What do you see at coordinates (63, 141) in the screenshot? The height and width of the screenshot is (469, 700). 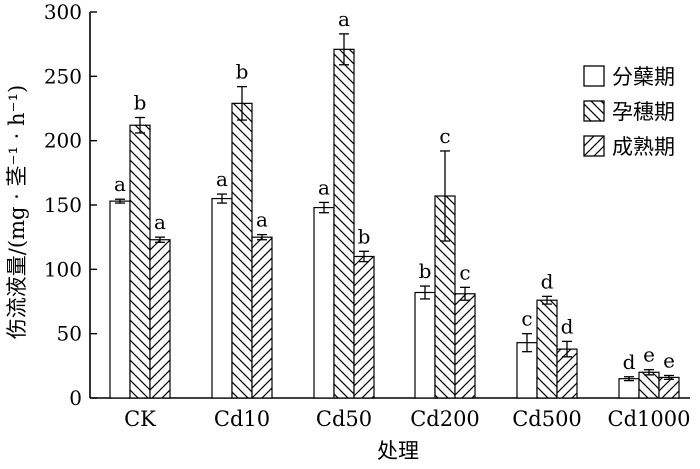 I see `y-tick-label: 200` at bounding box center [63, 141].